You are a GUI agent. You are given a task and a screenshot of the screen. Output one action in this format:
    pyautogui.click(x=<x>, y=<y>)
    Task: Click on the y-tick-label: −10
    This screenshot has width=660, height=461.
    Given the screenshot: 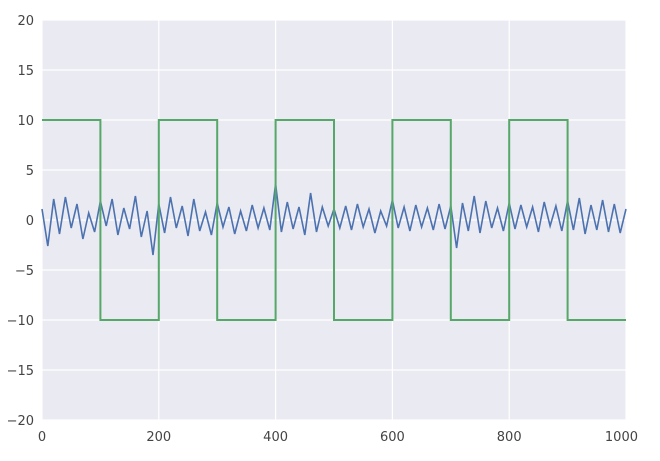 What is the action you would take?
    pyautogui.click(x=20, y=321)
    